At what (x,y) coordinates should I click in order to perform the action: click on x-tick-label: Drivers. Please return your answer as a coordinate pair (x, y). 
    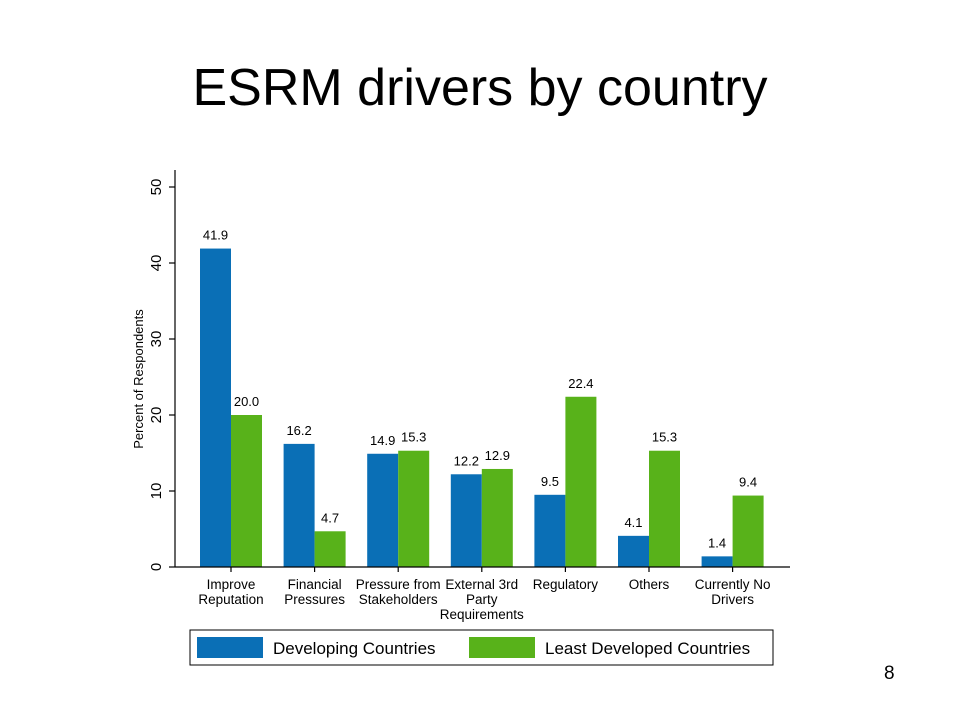
    Looking at the image, I should click on (732, 599).